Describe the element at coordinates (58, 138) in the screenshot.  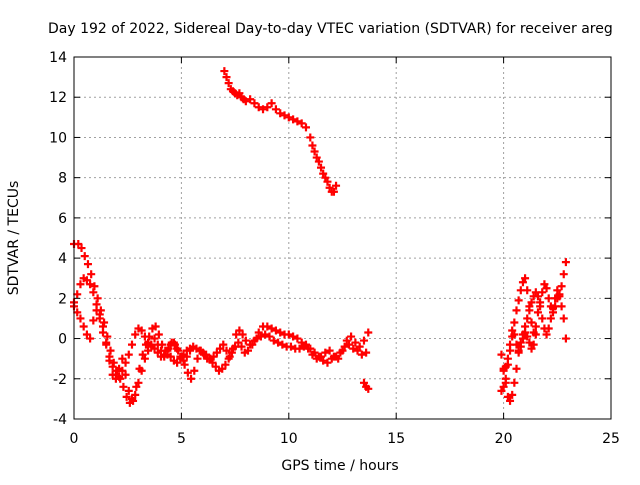
I see `y-tick-label: 10` at that location.